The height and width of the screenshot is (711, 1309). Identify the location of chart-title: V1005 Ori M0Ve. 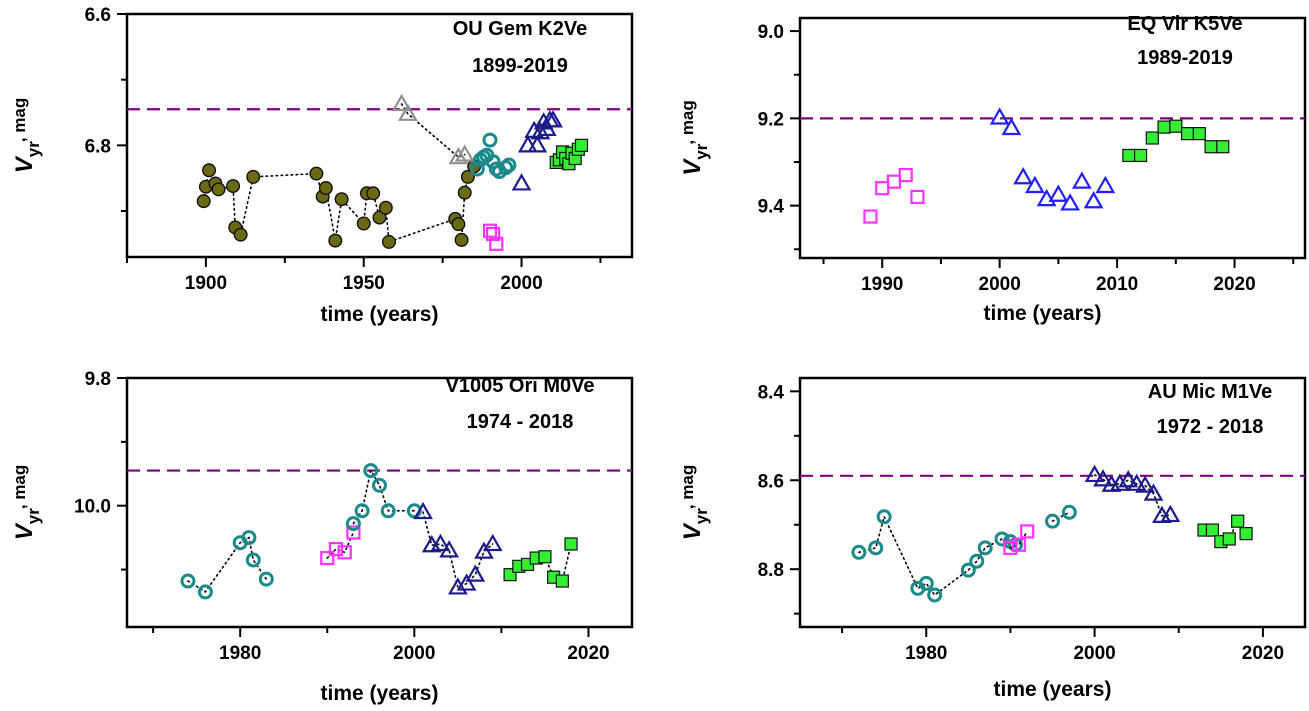
(520, 386).